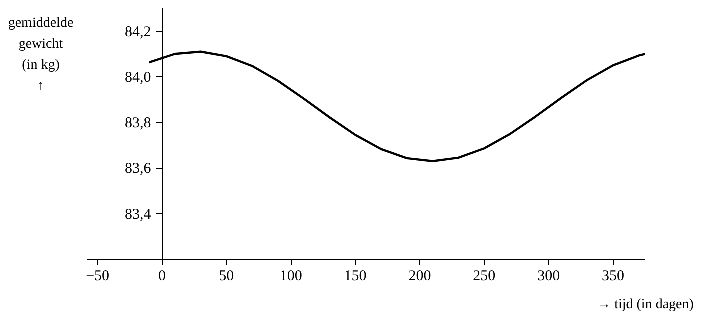 Image resolution: width=705 pixels, height=320 pixels. I want to click on x-tick-label: 100, so click(291, 276).